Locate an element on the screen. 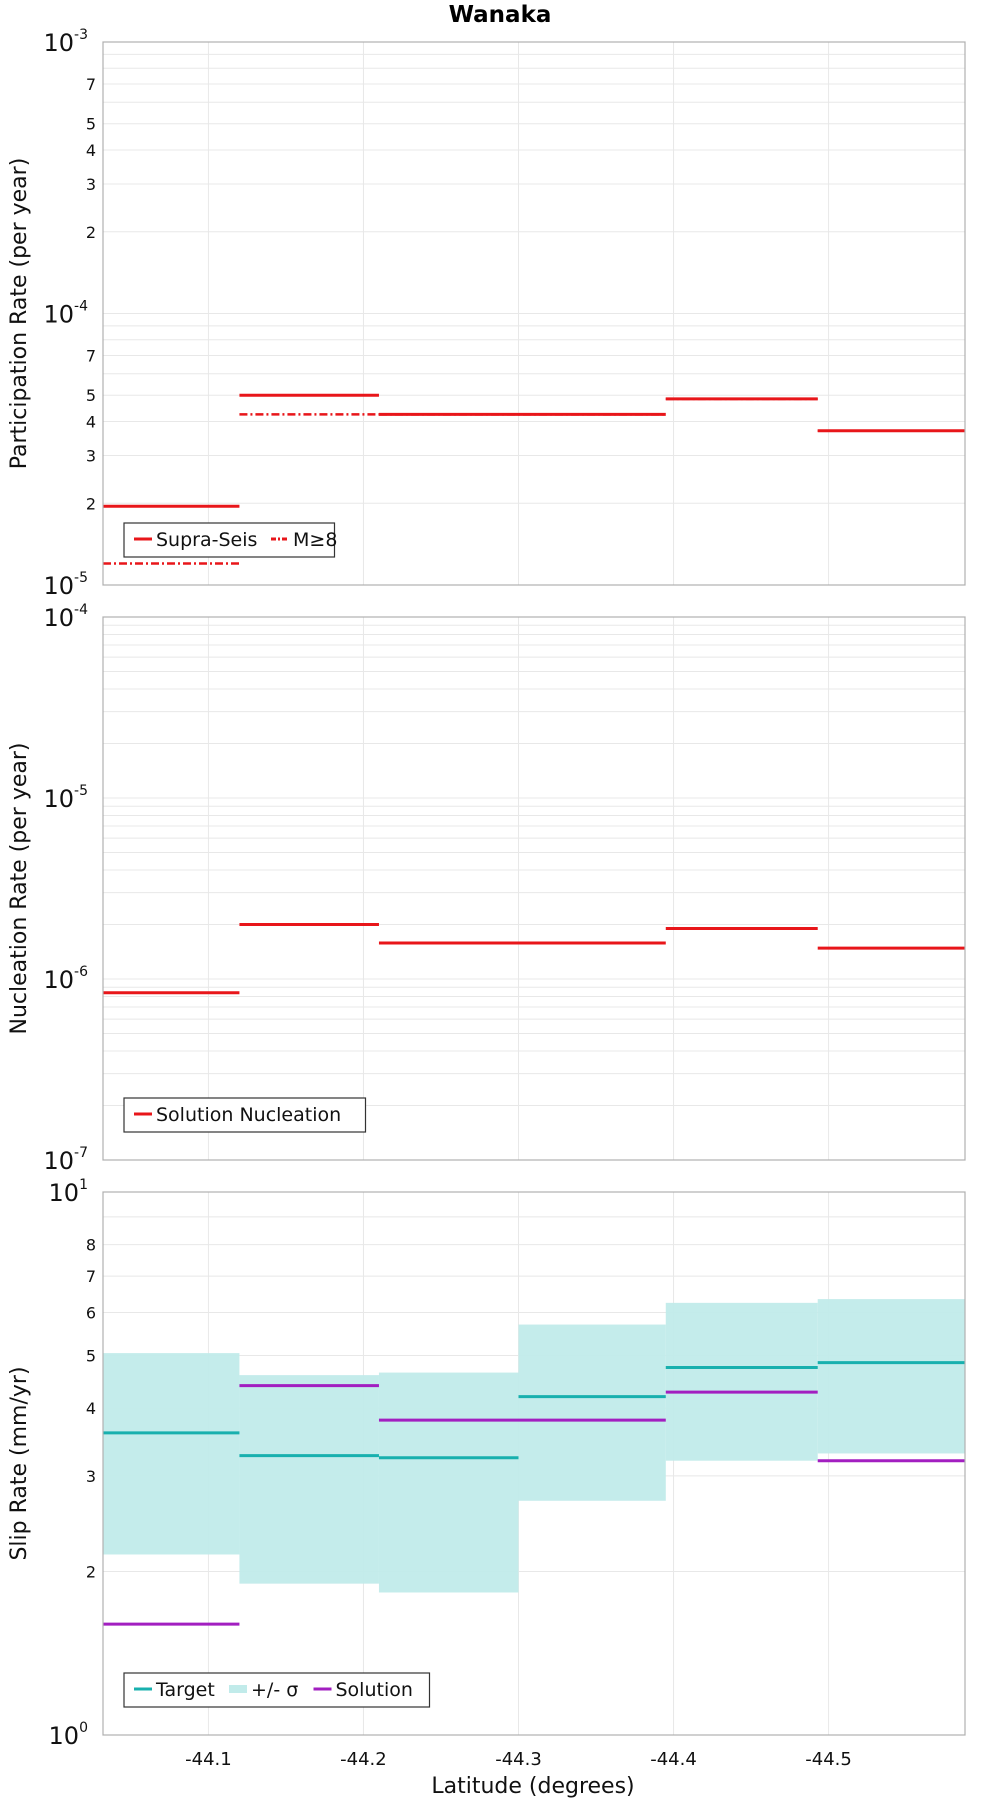 The image size is (1000, 1800). legend-entry: Target is located at coordinates (185, 1690).